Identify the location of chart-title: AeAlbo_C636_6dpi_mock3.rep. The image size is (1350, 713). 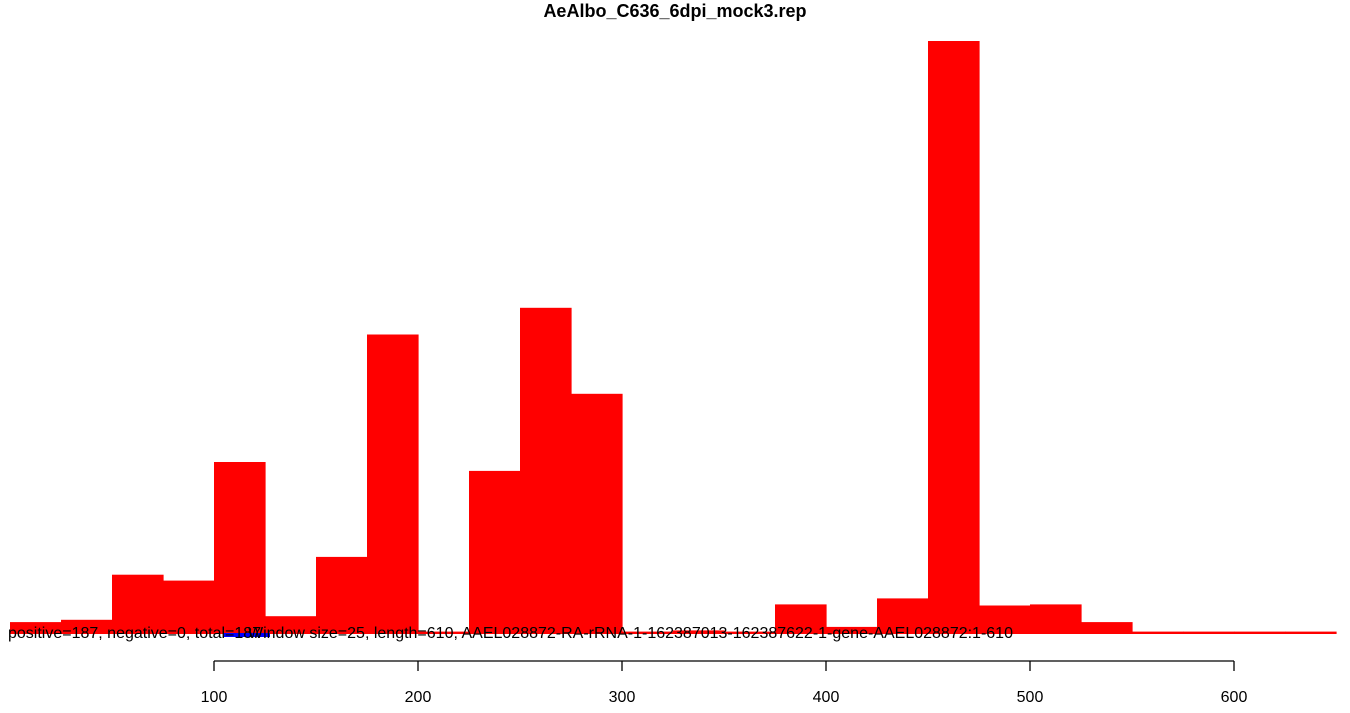
(674, 11).